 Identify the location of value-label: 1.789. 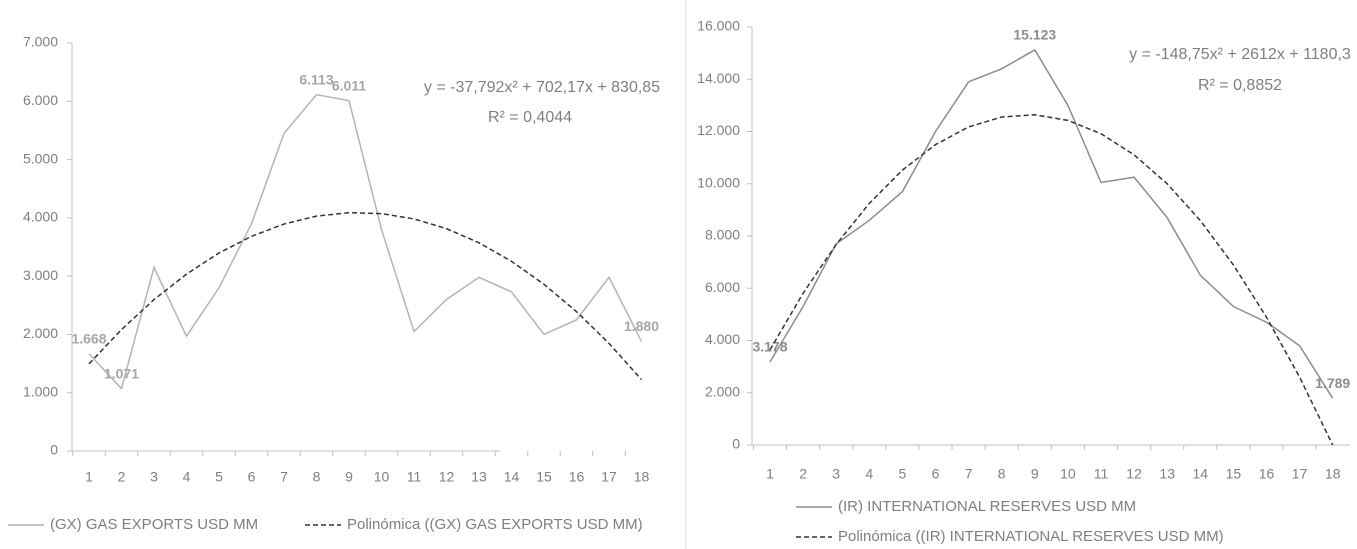
(1332, 383).